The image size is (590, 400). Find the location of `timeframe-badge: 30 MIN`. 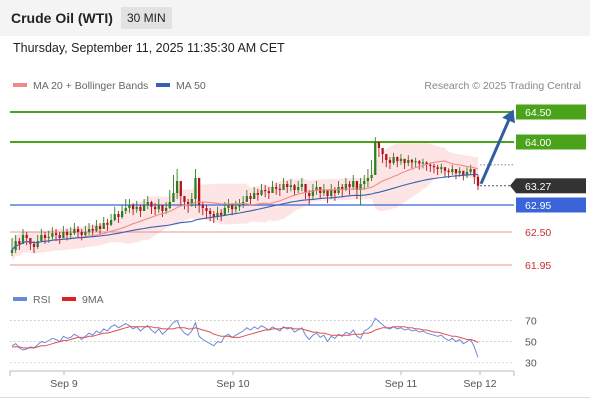

timeframe-badge: 30 MIN is located at coordinates (146, 18).